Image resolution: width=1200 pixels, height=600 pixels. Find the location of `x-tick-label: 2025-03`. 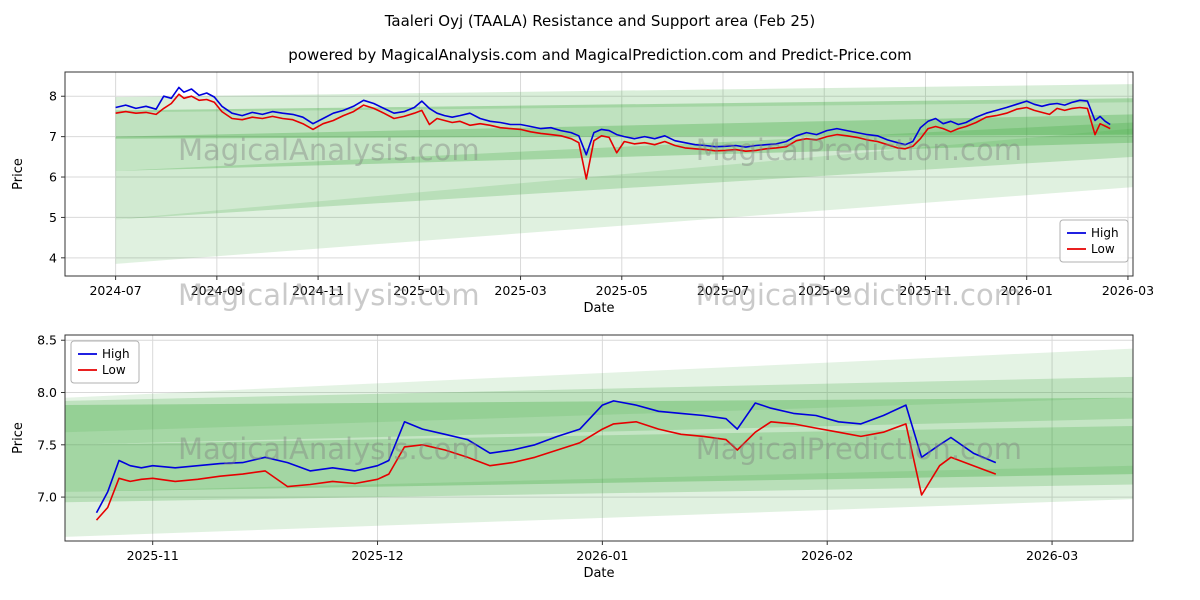

x-tick-label: 2025-03 is located at coordinates (520, 290).